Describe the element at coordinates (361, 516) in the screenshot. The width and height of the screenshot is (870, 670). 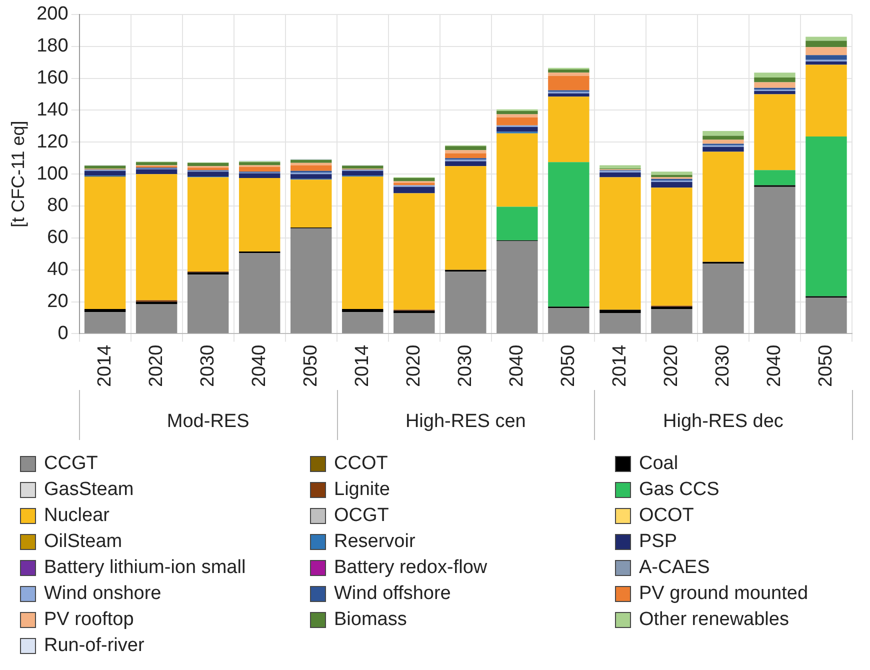
I see `legend-label: OCGT` at that location.